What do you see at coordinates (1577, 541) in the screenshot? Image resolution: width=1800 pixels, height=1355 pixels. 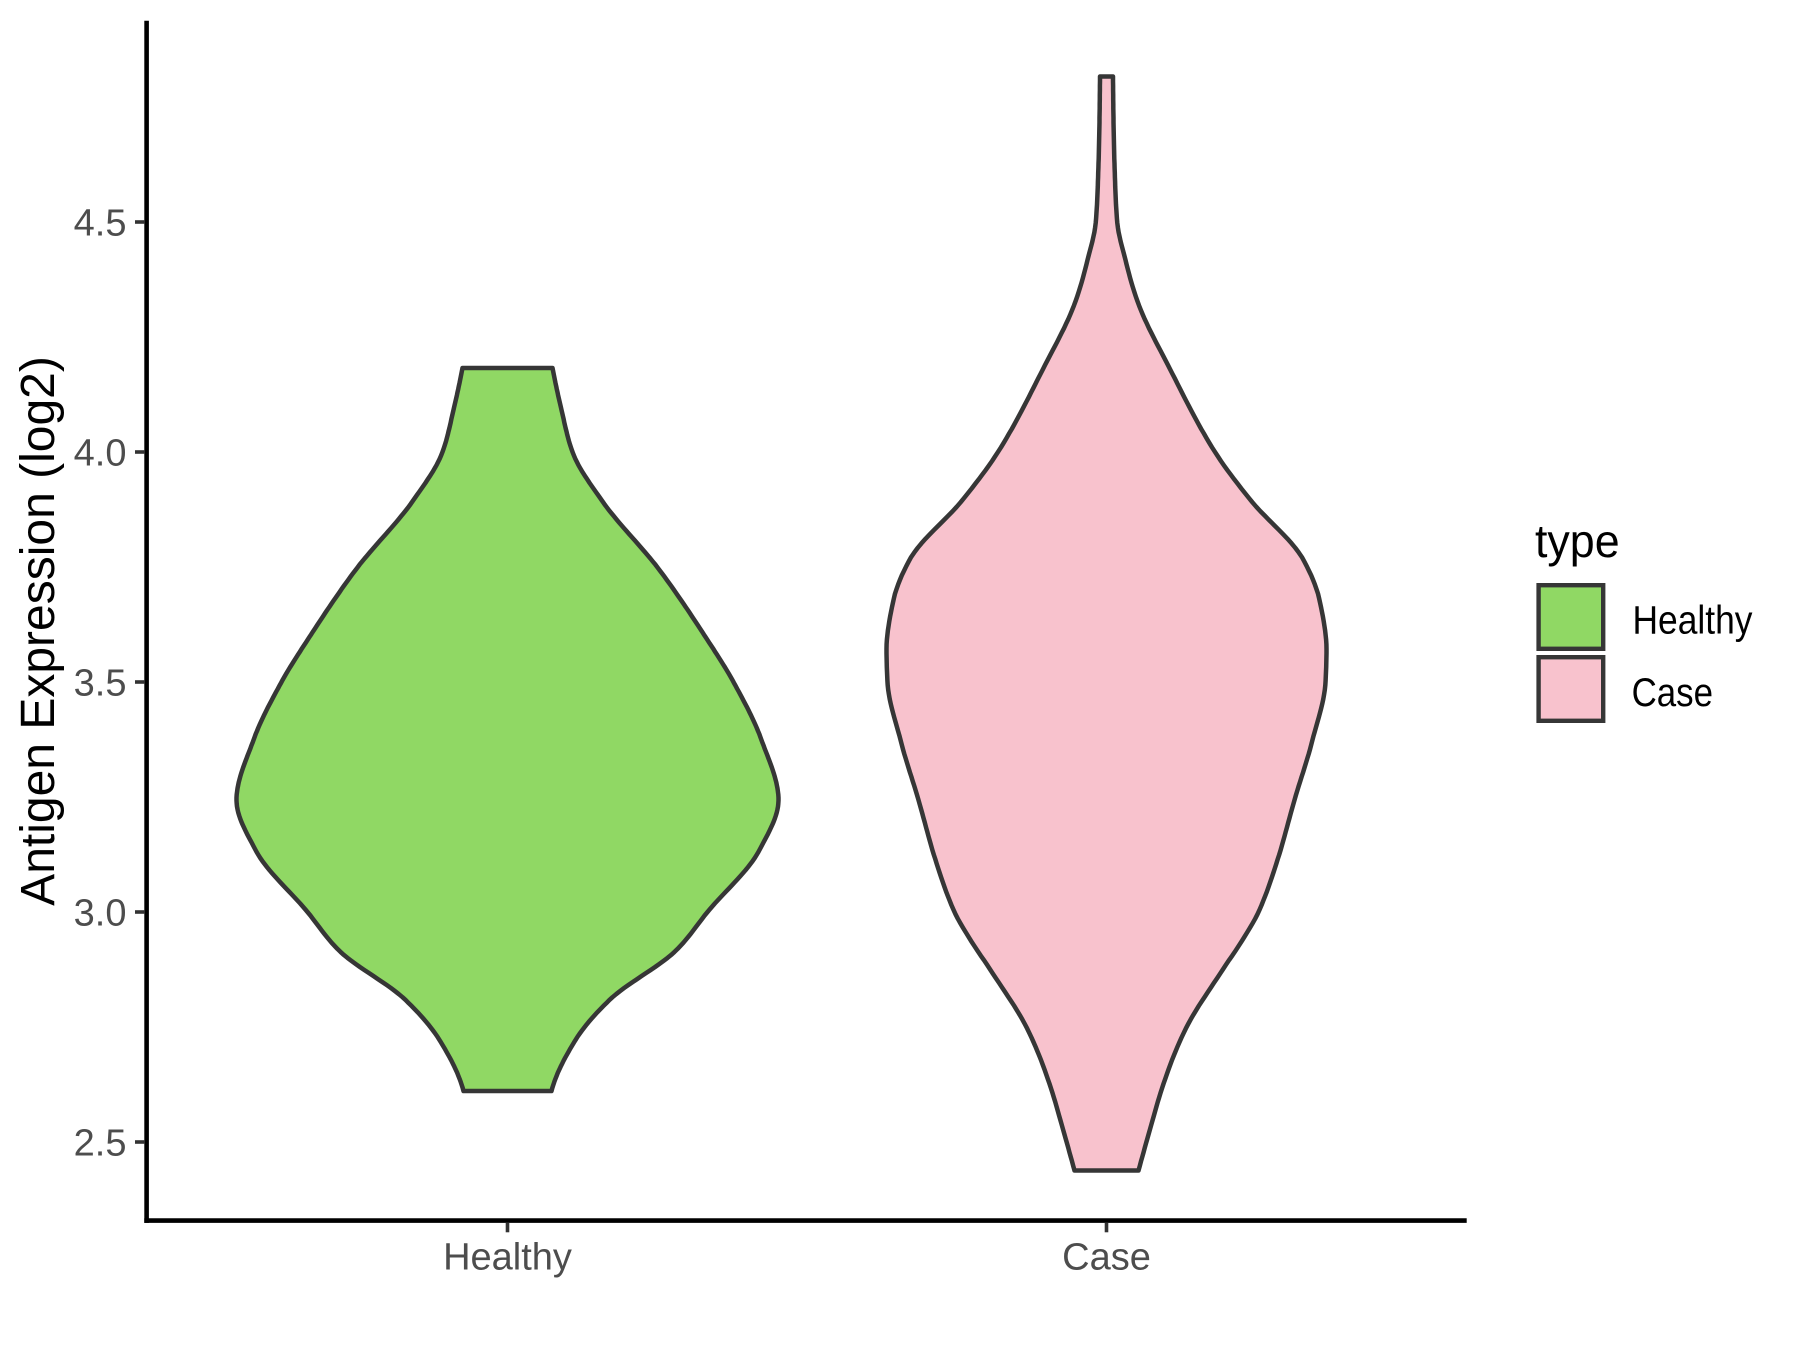 I see `svg-text: type` at bounding box center [1577, 541].